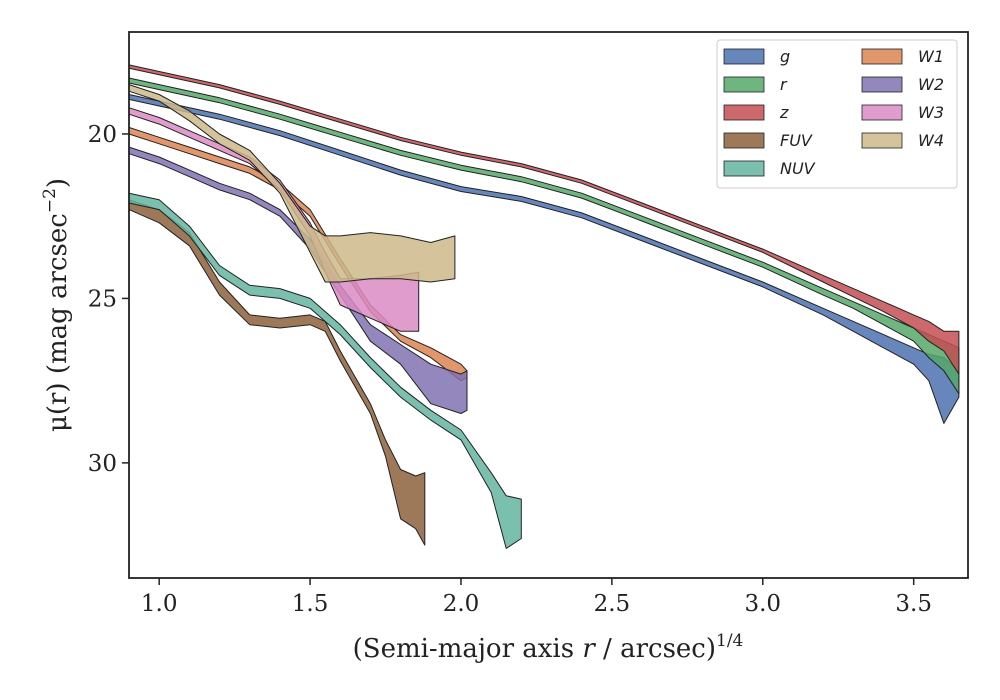  Describe the element at coordinates (784, 84) in the screenshot. I see `legend-label-r: r` at that location.